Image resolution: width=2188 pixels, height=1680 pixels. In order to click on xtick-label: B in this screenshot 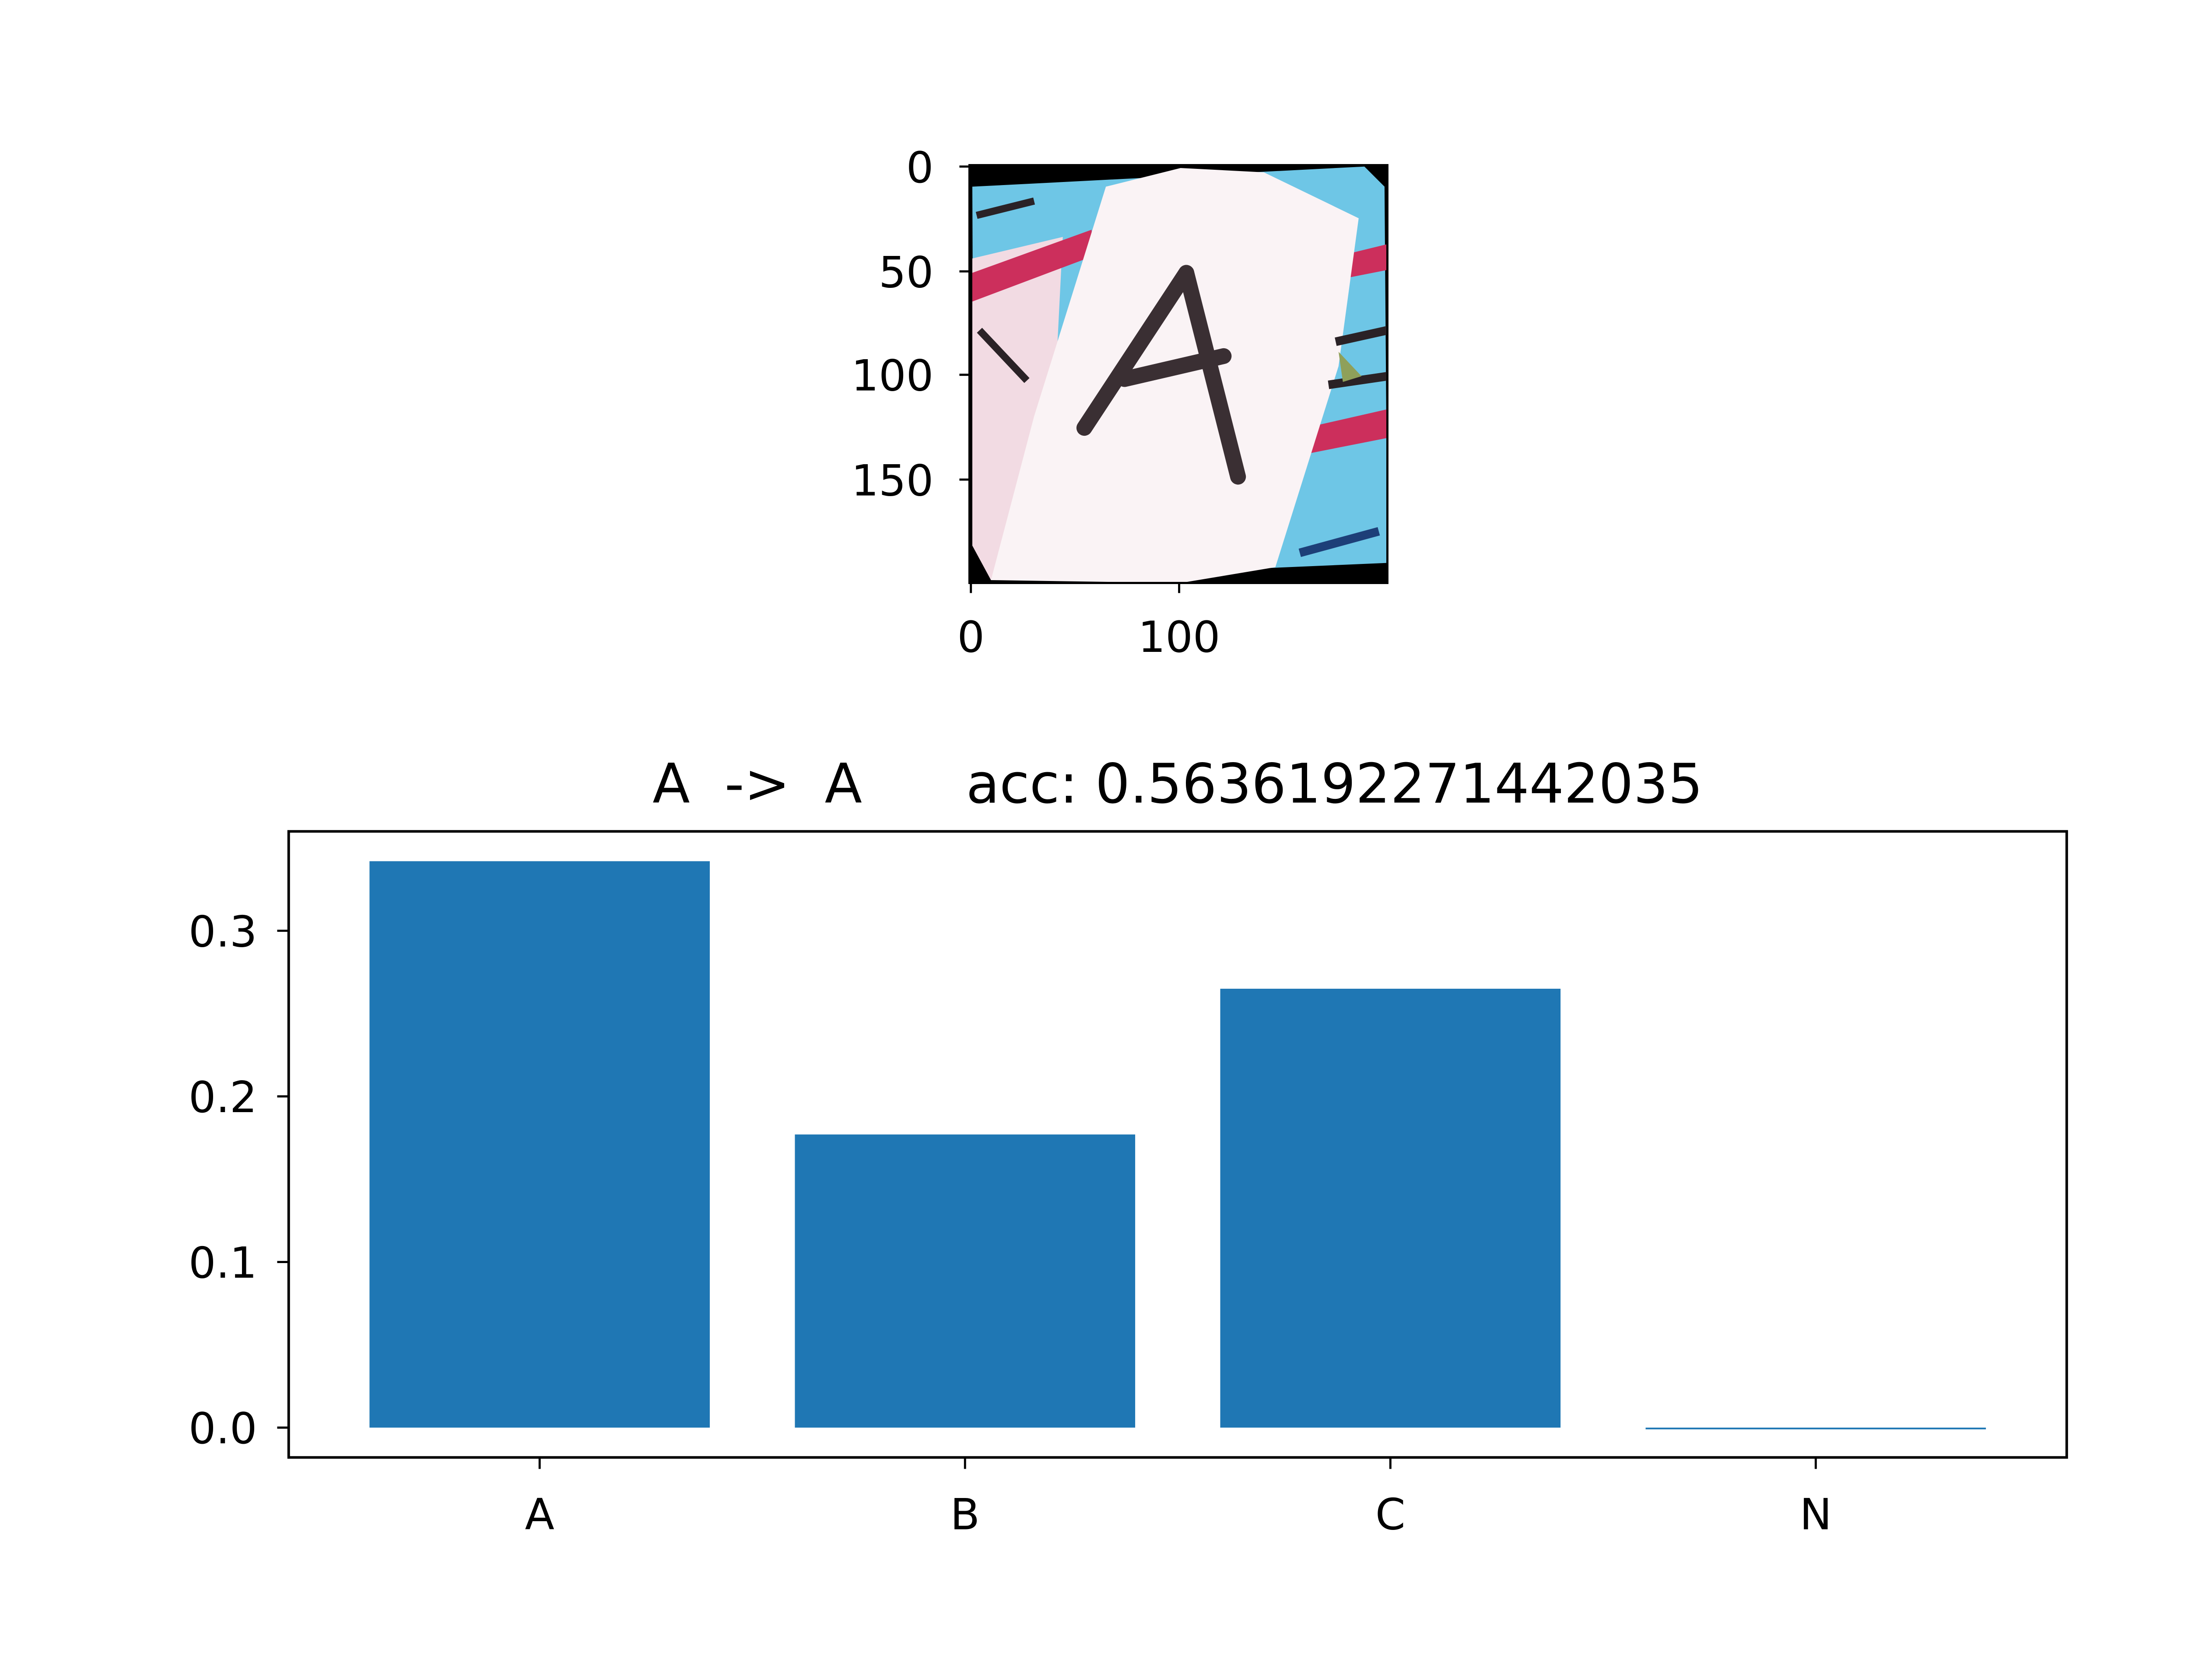, I will do `click(965, 1515)`.